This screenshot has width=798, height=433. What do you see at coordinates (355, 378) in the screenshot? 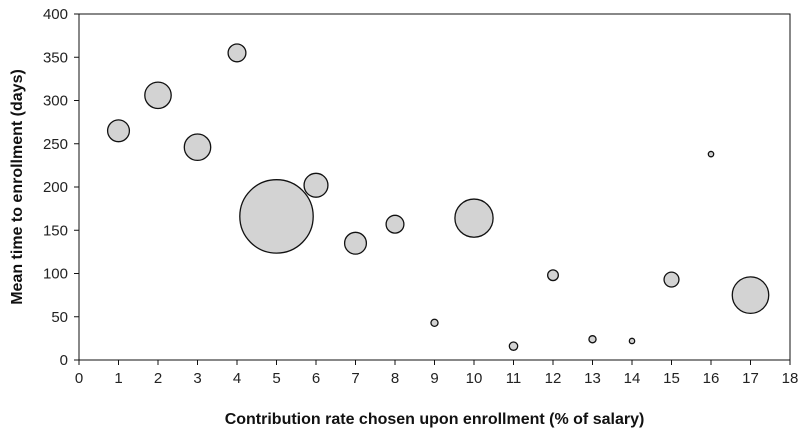
I see `x-tick-label: 7` at bounding box center [355, 378].